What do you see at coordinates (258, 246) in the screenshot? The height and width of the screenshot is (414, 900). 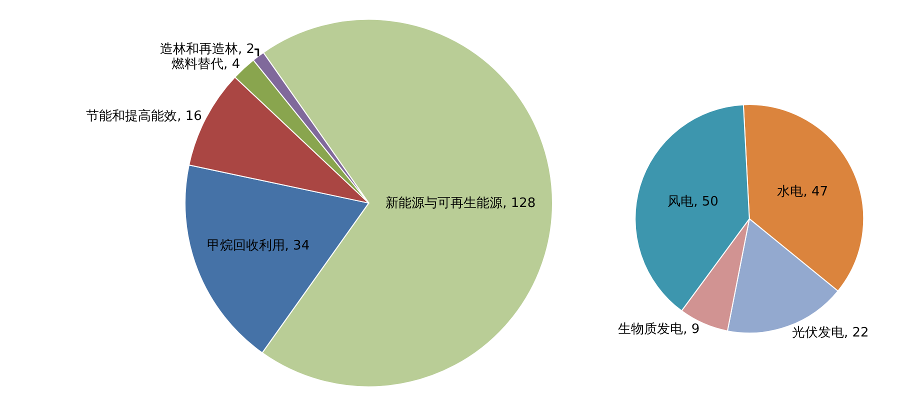 I see `slice-label: 甲烷回收利用, 34` at bounding box center [258, 246].